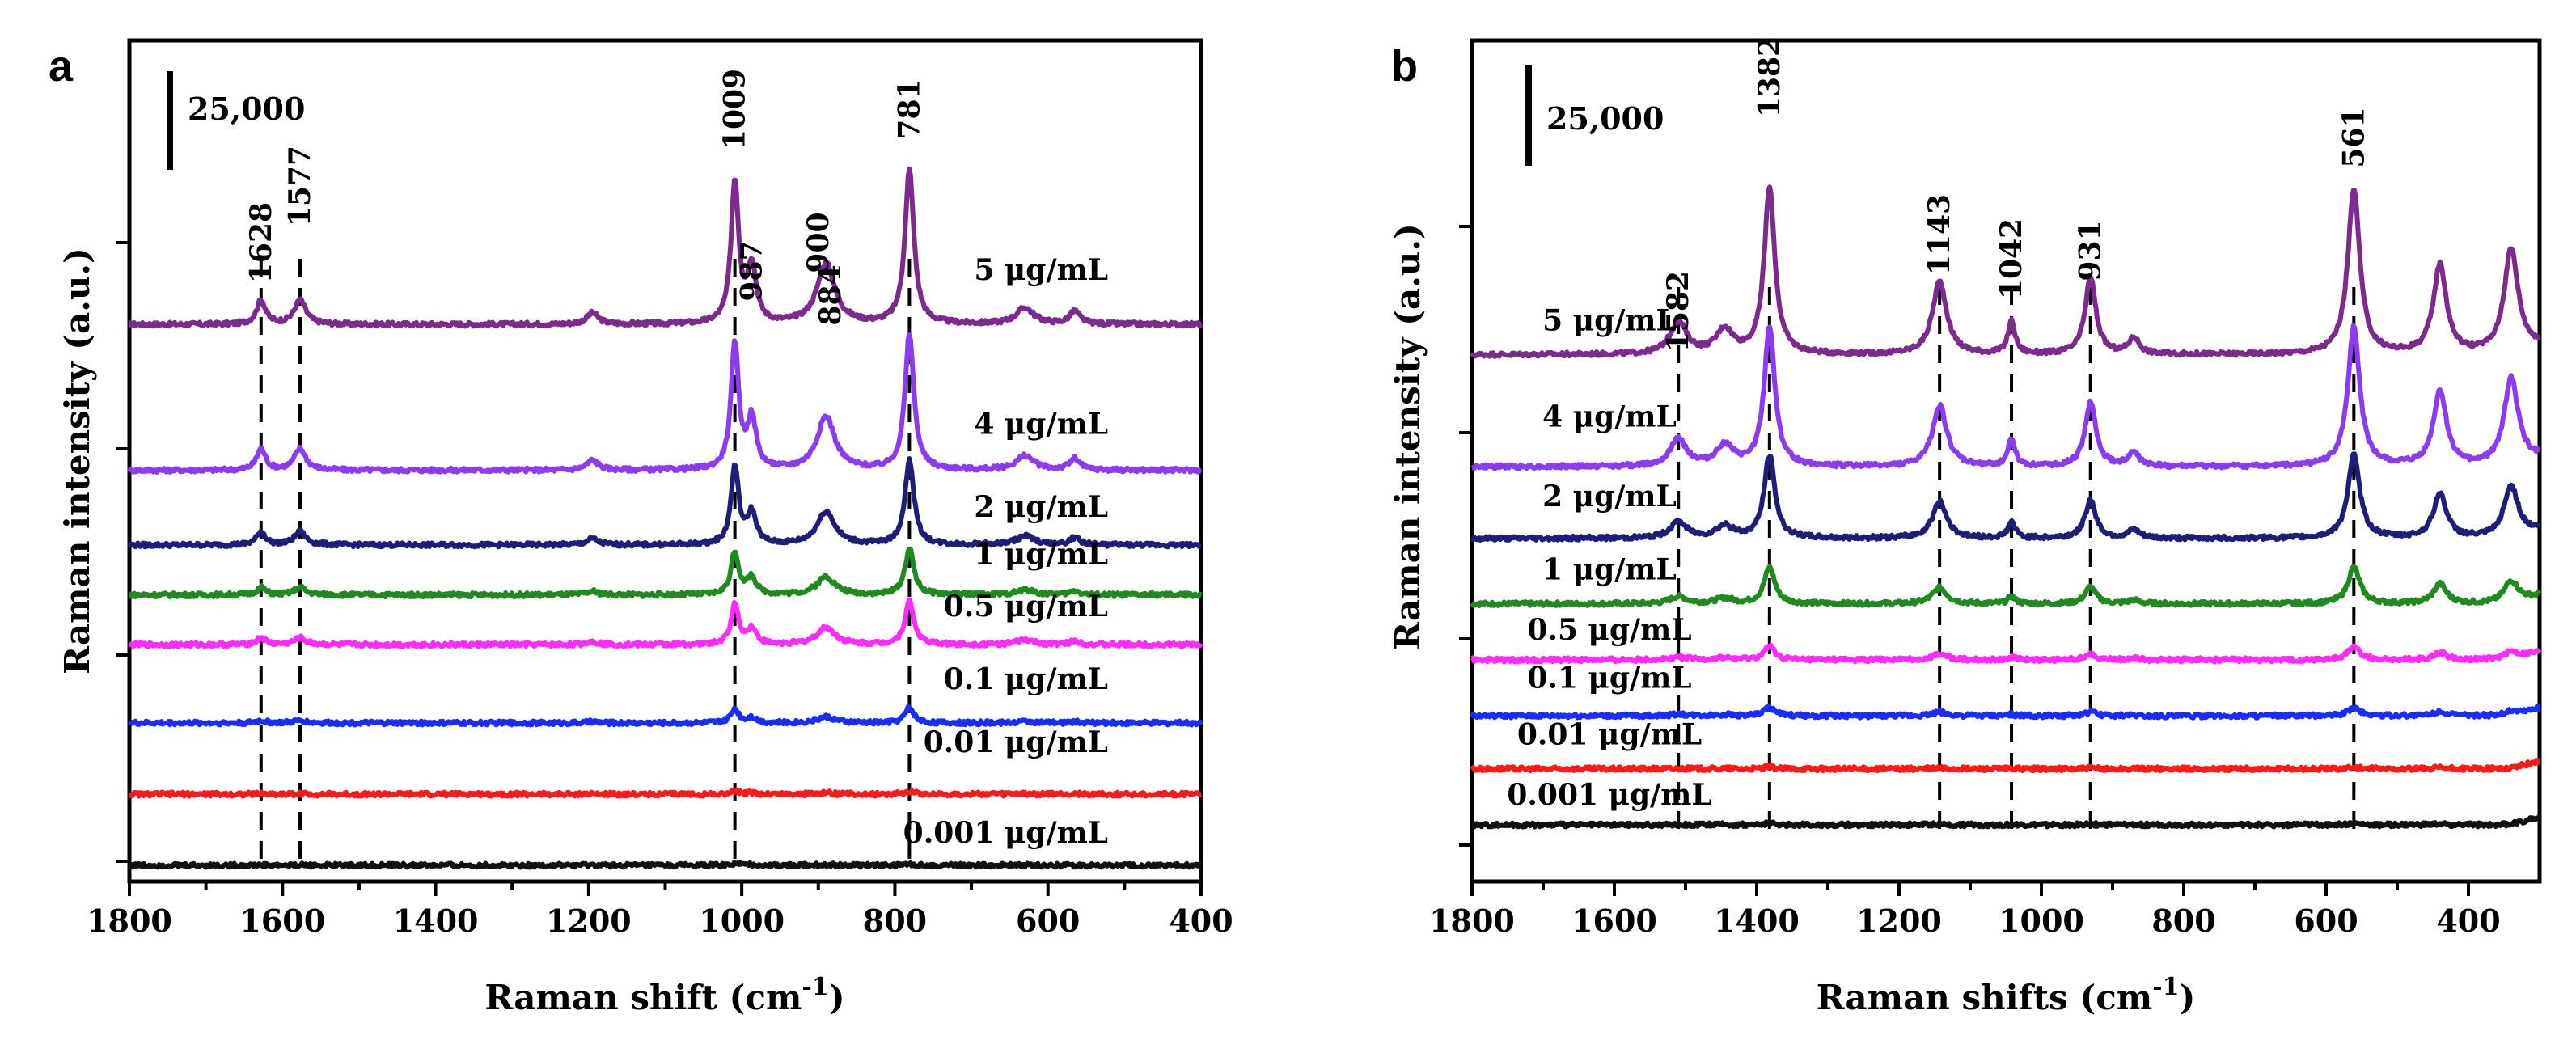  I want to click on peak-label: 1009, so click(735, 109).